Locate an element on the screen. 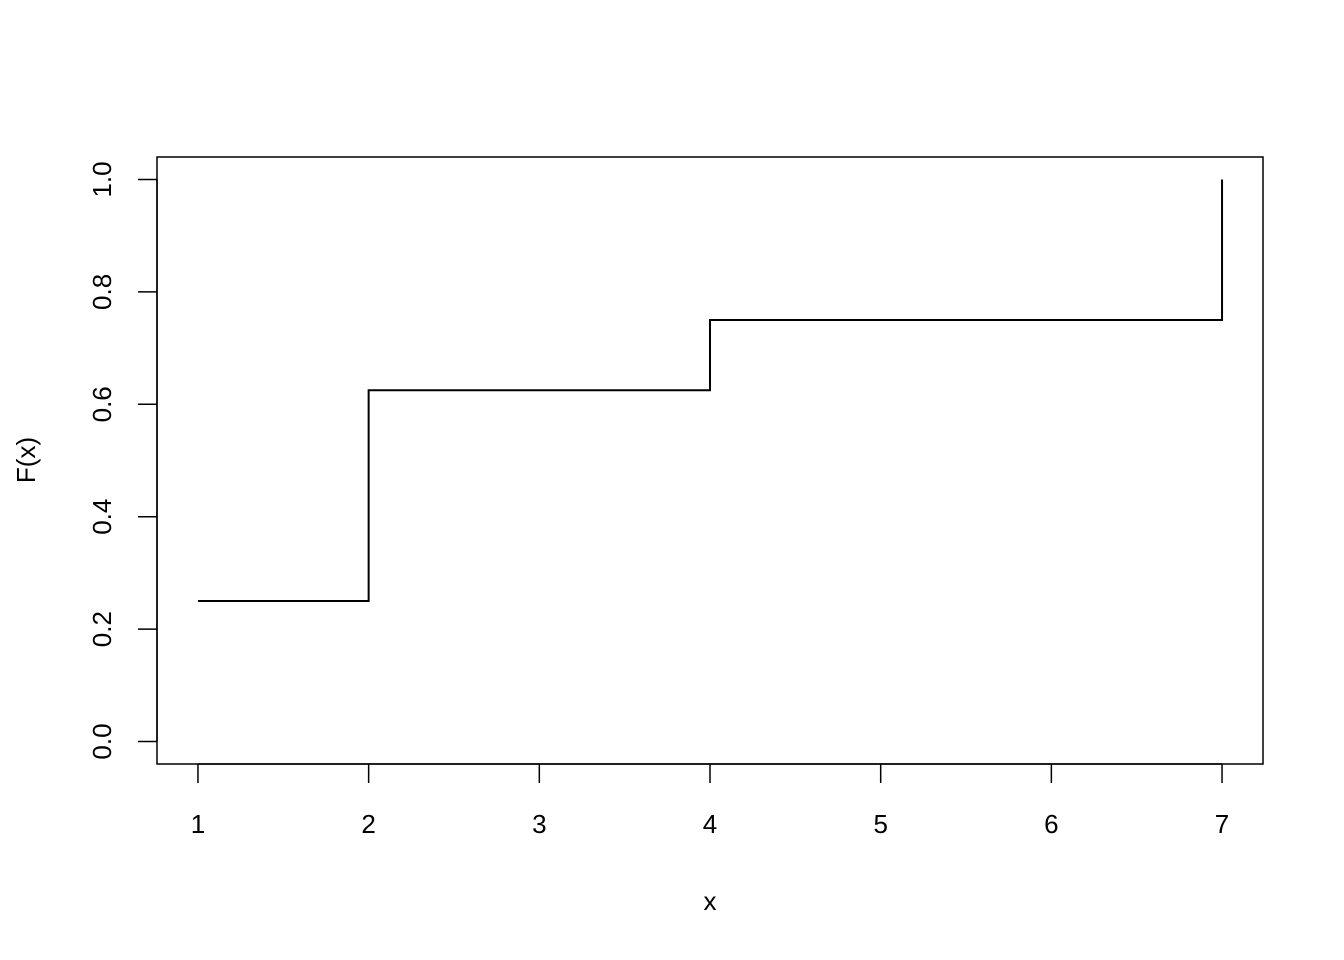 This screenshot has width=1344, height=960. x-tick-label: 6 is located at coordinates (1051, 824).